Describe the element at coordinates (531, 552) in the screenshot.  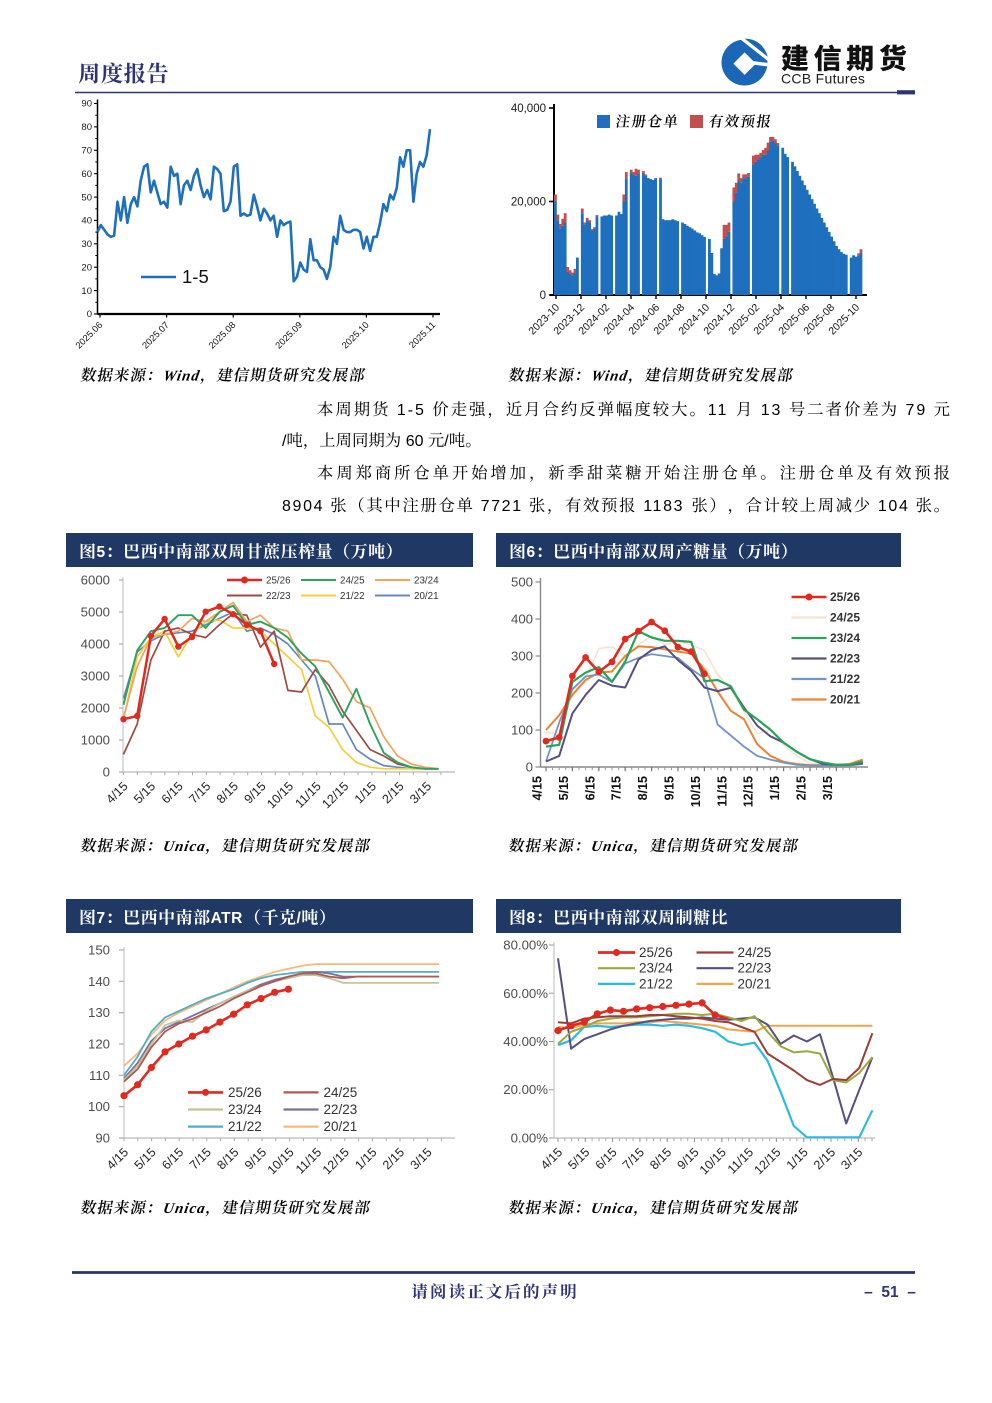
I see `svg-text: 6` at that location.